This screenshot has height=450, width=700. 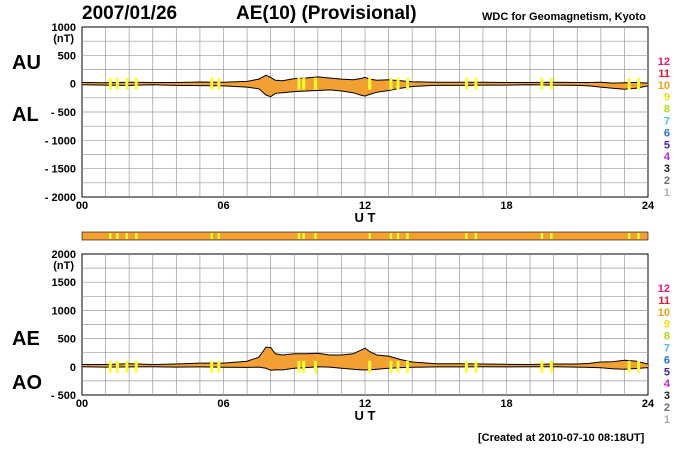 I want to click on index-title: AE(10) (Provisional), so click(x=326, y=13).